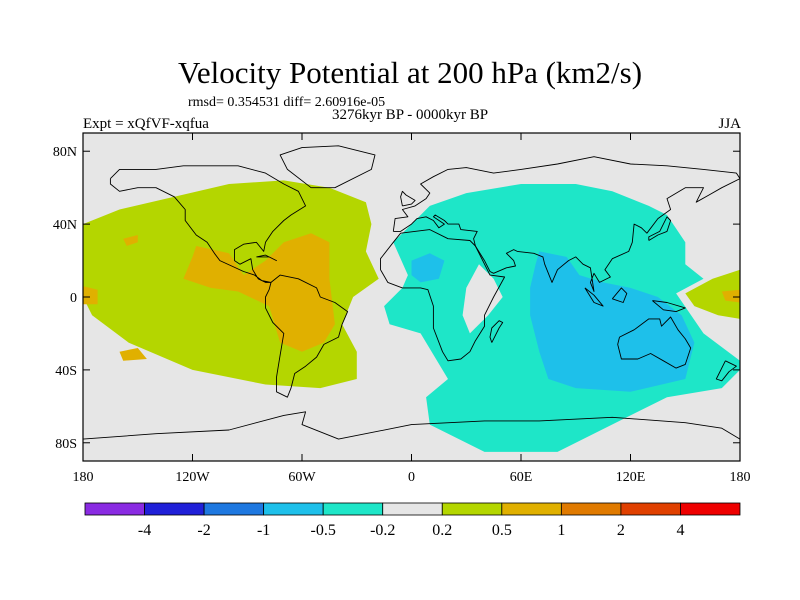 This screenshot has height=600, width=800. What do you see at coordinates (631, 477) in the screenshot?
I see `x-tick-label-5: 120E` at bounding box center [631, 477].